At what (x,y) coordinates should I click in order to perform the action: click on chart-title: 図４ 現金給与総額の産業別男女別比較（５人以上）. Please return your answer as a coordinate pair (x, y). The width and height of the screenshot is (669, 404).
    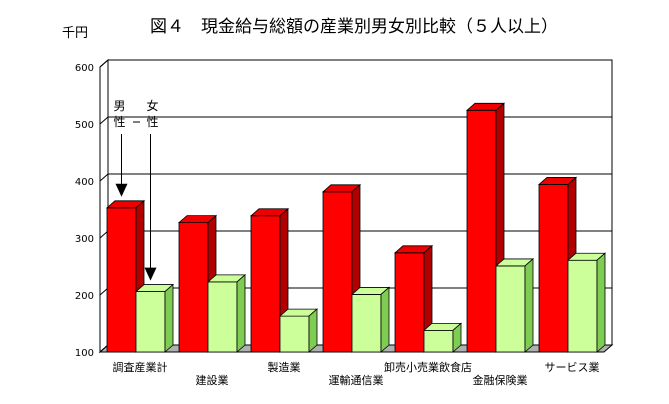
    Looking at the image, I should click on (354, 27).